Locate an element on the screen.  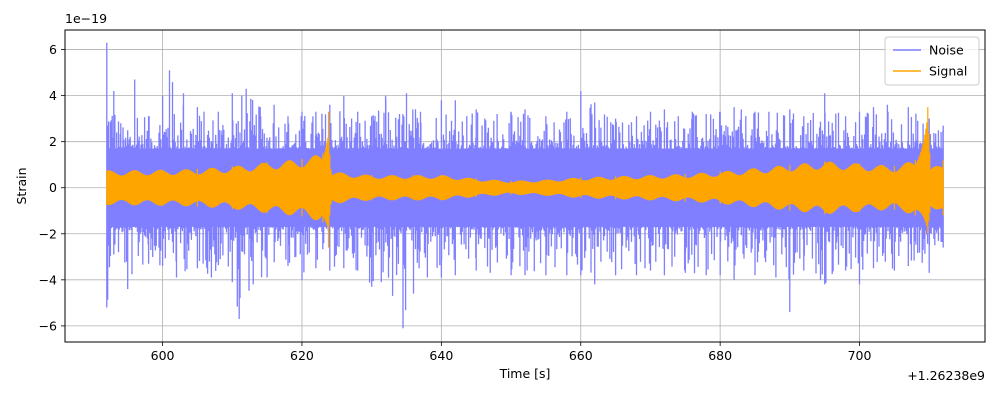
y-scale-label: 1e−19 is located at coordinates (86, 18).